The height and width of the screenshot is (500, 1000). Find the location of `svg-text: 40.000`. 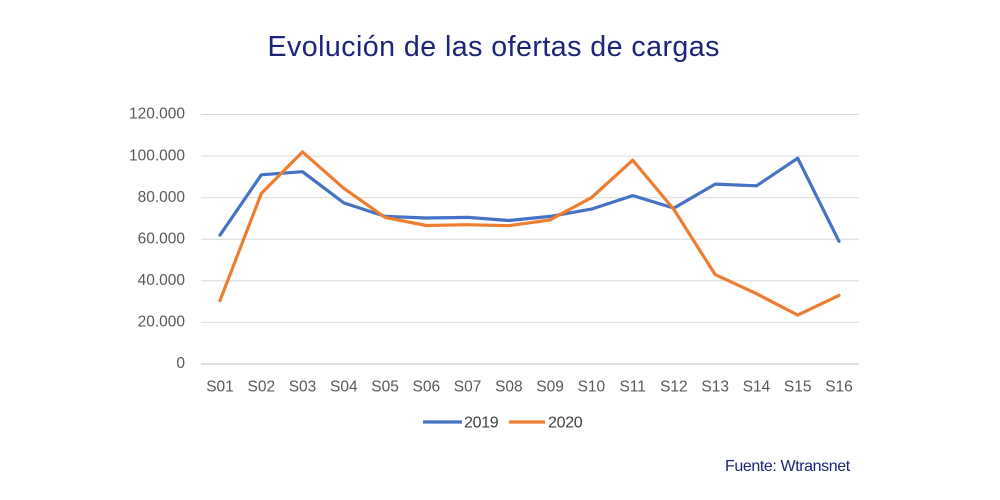

svg-text: 40.000 is located at coordinates (162, 280).